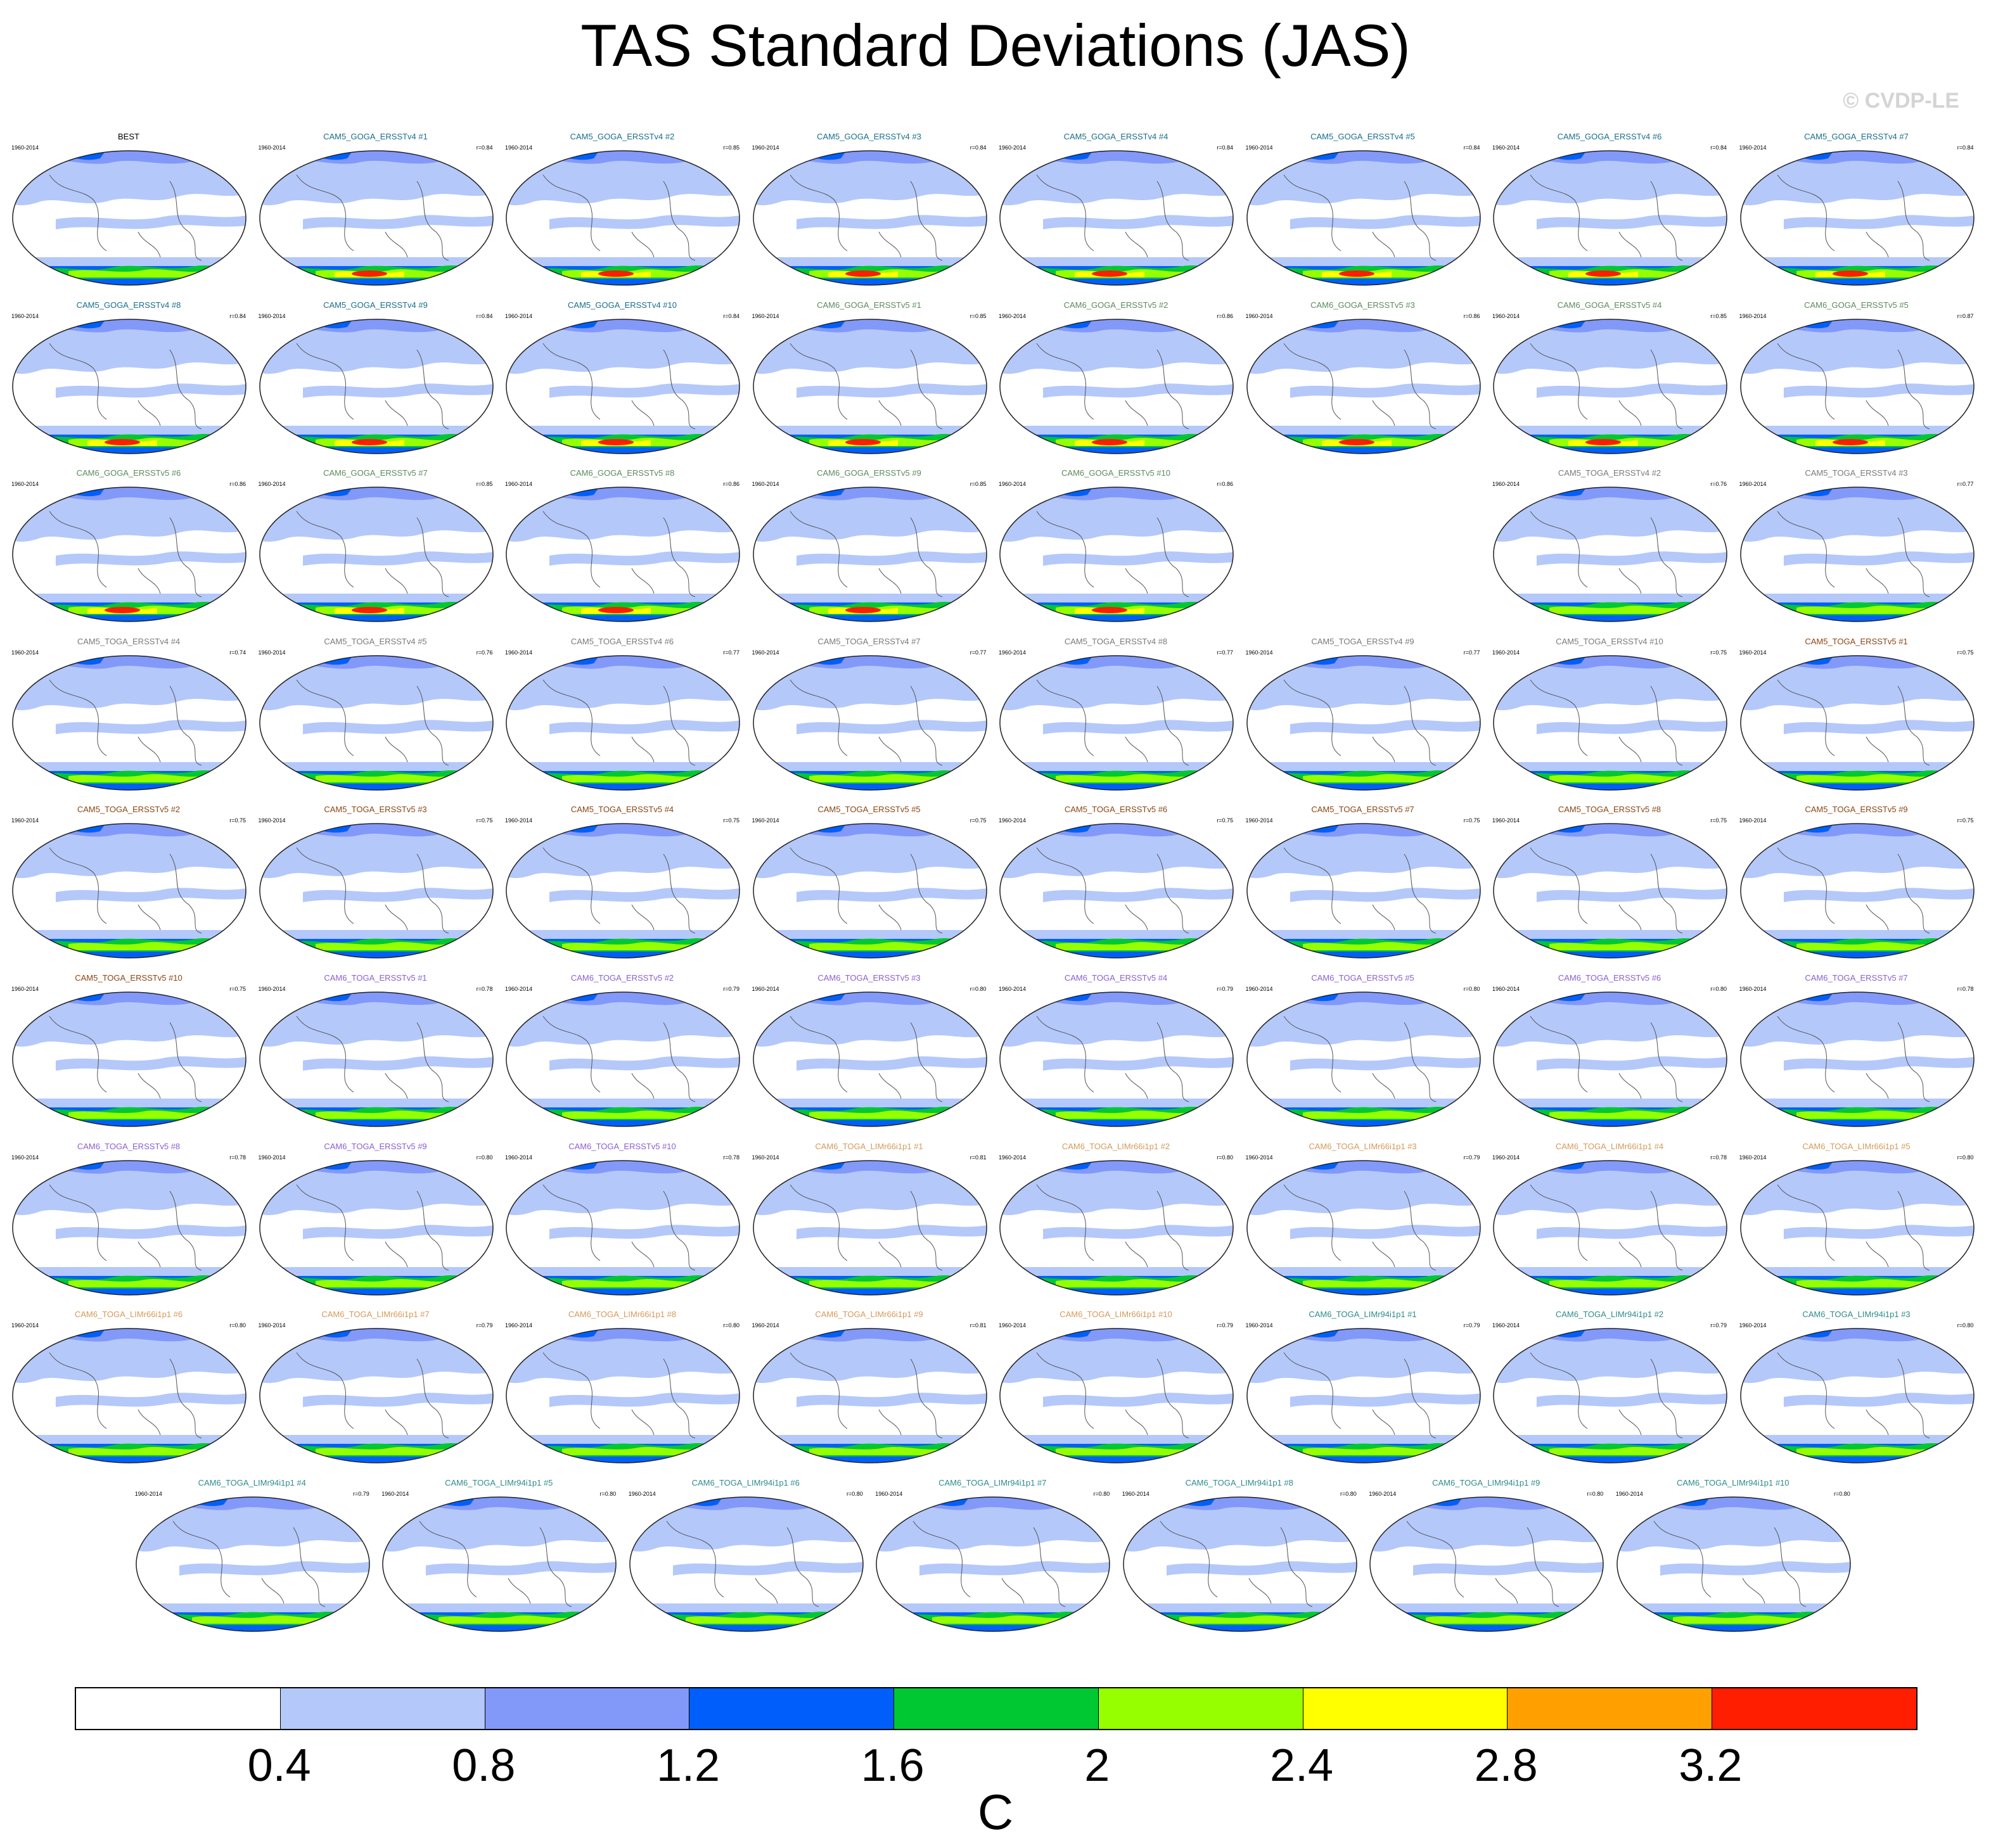 Image resolution: width=1991 pixels, height=1848 pixels. What do you see at coordinates (1857, 715) in the screenshot?
I see `map-panel: CAM5_TOGA_ERSSTv5 #1 1960-2014 r=0.75` at bounding box center [1857, 715].